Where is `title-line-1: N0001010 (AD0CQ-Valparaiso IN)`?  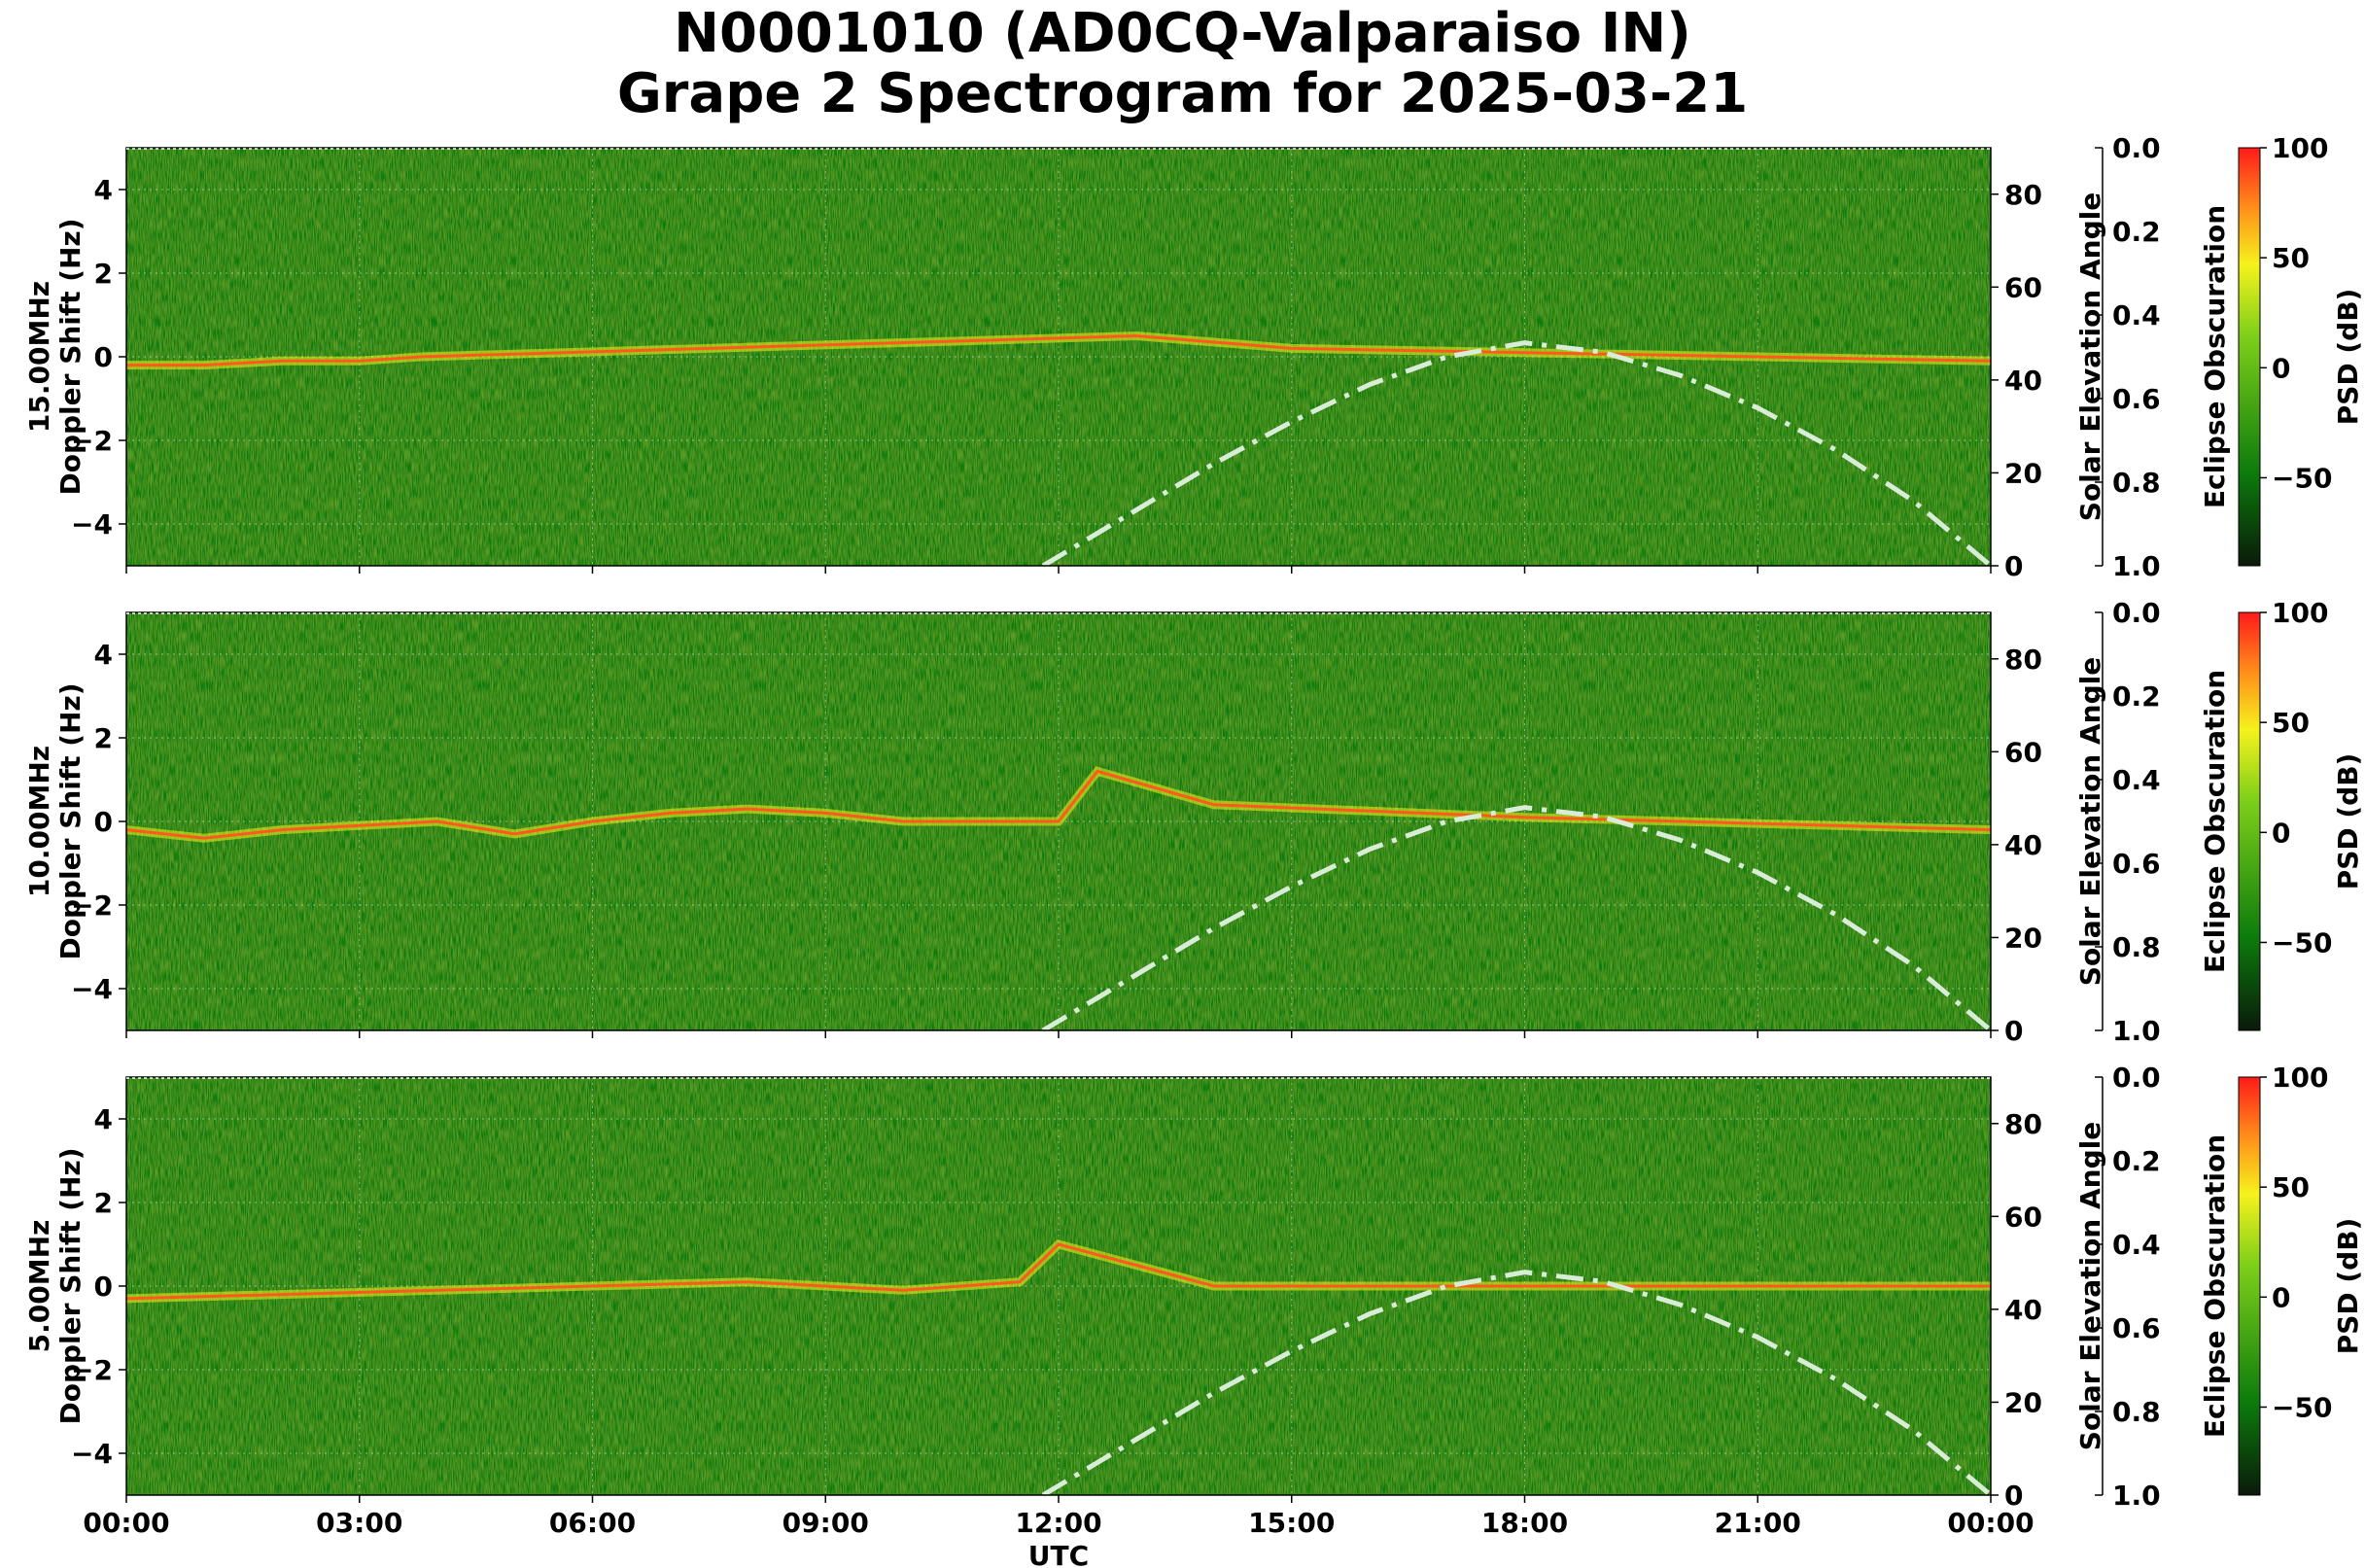
title-line-1: N0001010 (AD0CQ-Valparaiso IN) is located at coordinates (1182, 33).